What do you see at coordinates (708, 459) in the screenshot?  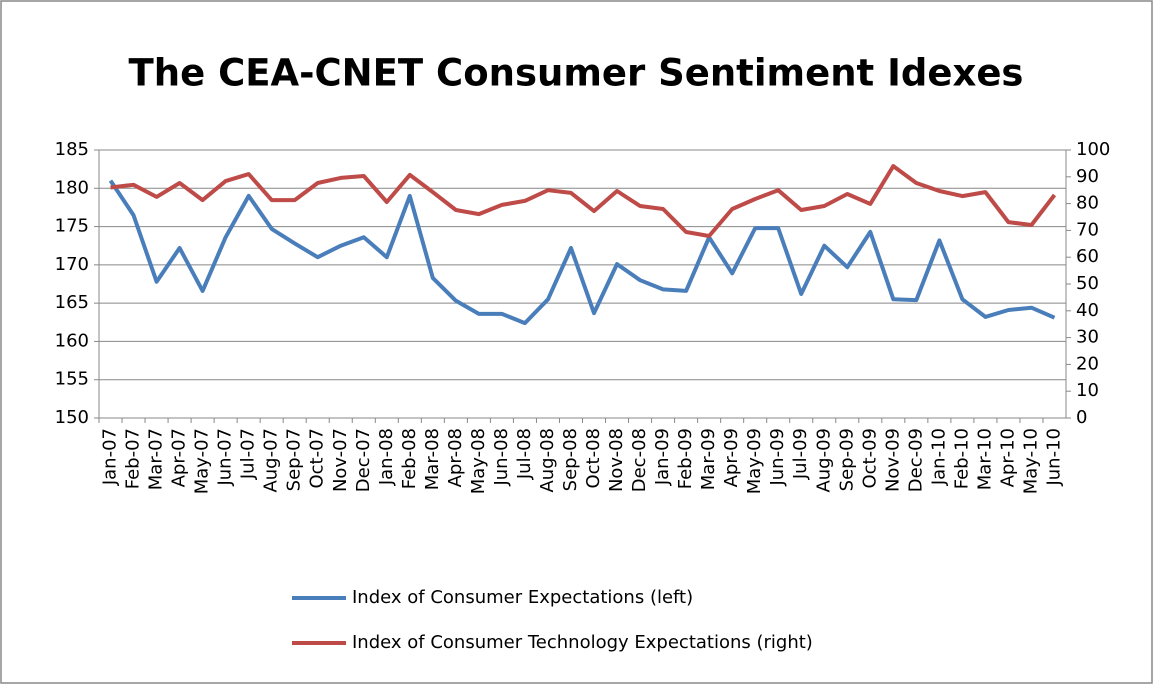 I see `x-tick-label: Mar-09` at bounding box center [708, 459].